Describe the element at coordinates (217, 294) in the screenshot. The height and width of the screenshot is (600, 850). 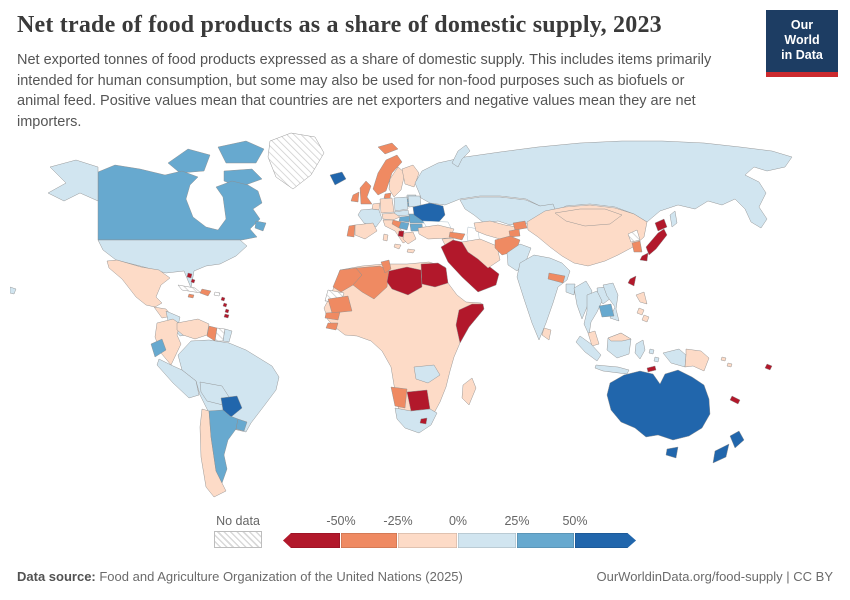
I see `country-puerto-rico` at that location.